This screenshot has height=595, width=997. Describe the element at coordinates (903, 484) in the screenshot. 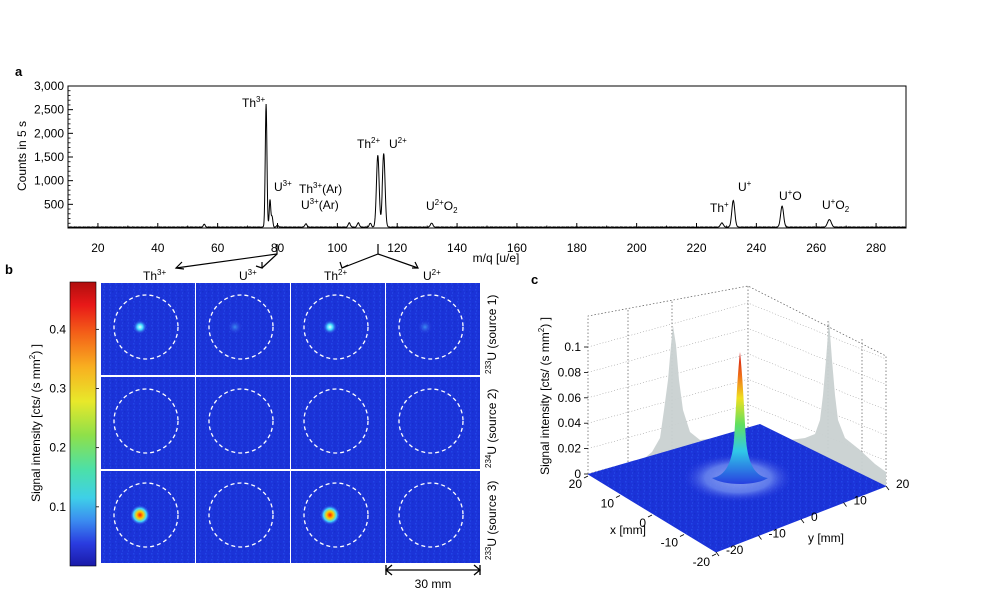

I see `y-tick-label: 20` at that location.